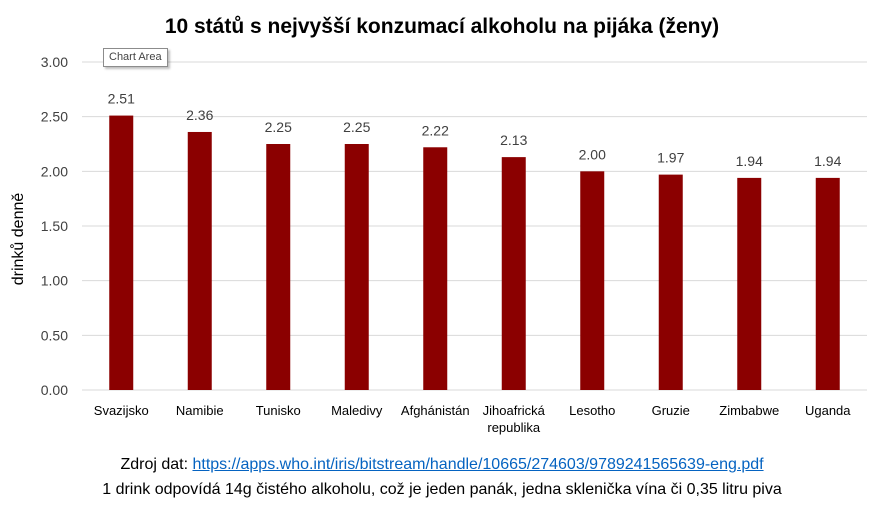 The height and width of the screenshot is (525, 884). Describe the element at coordinates (592, 410) in the screenshot. I see `x-tick-label: Lesotho` at that location.